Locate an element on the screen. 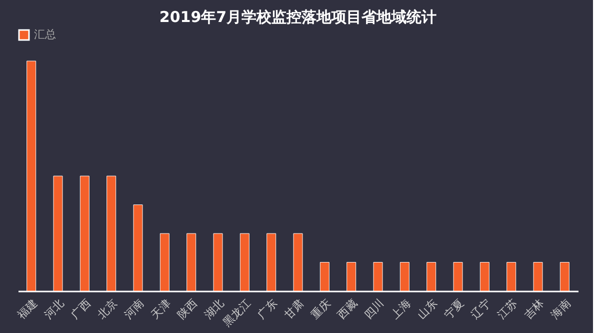 The width and height of the screenshot is (600, 333). x-tick-label: 甘肃 is located at coordinates (294, 309).